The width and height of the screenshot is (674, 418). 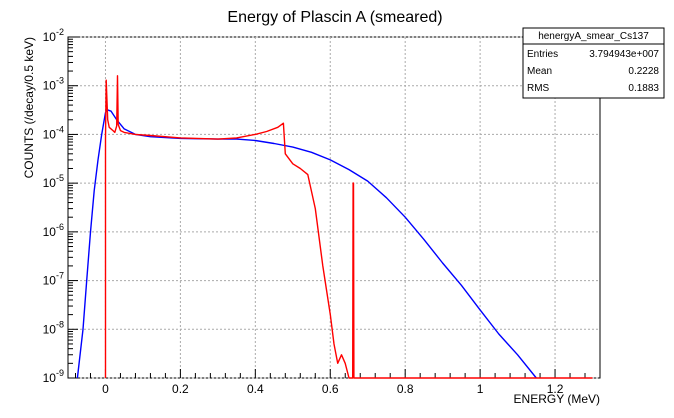 What do you see at coordinates (643, 71) in the screenshot?
I see `stats-mean-value: 0.2228` at bounding box center [643, 71].